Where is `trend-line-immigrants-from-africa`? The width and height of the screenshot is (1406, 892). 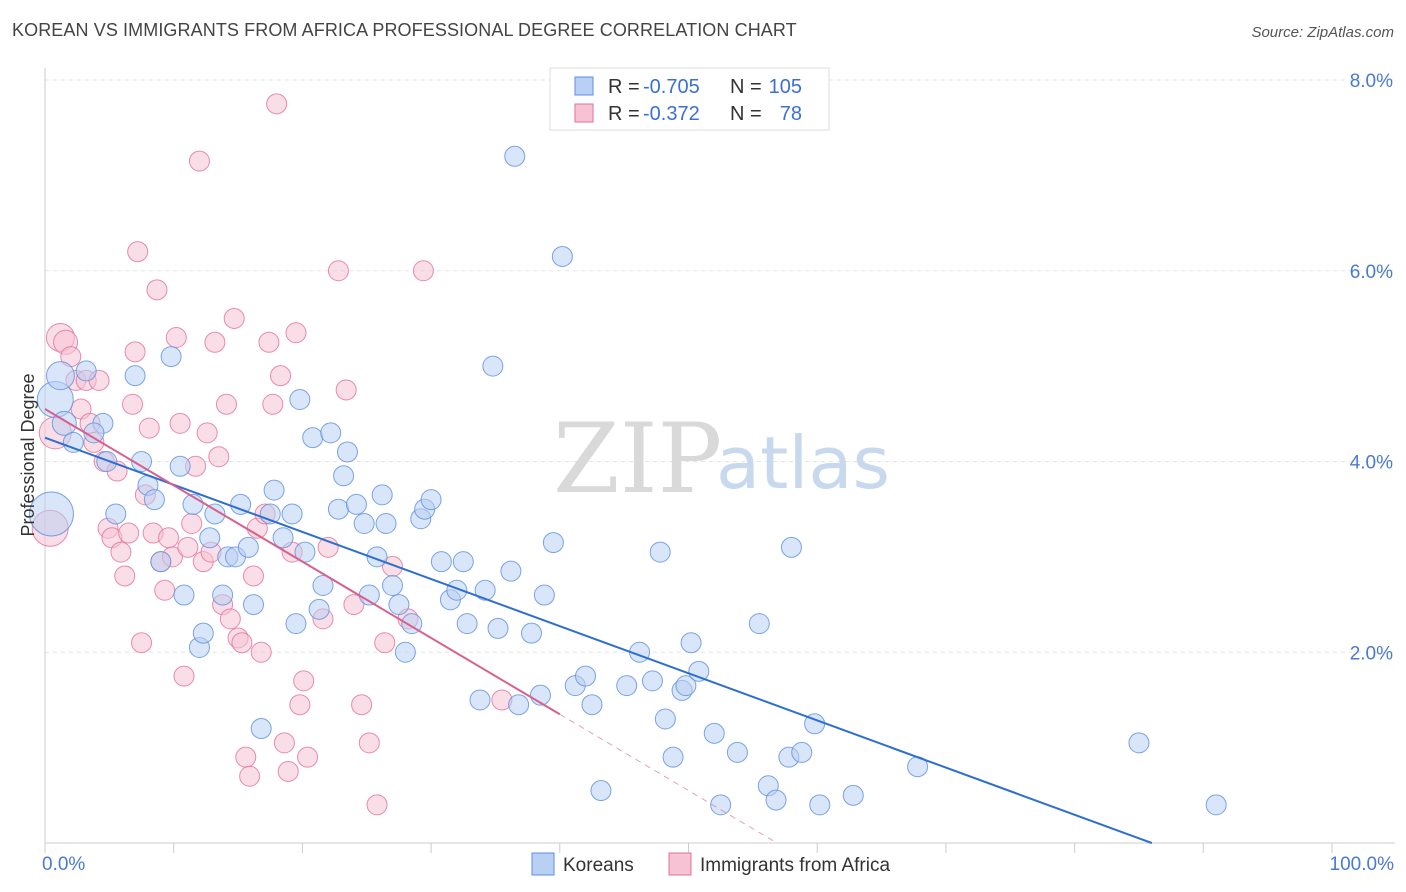 trend-line-immigrants-from-africa is located at coordinates (302, 562).